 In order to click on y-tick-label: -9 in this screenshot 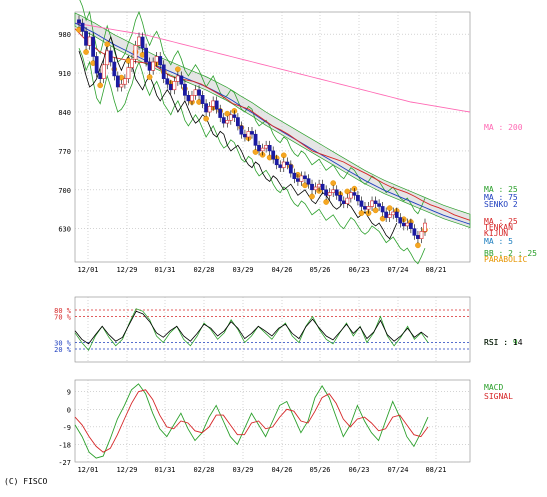, I will do `click(67, 428)`.